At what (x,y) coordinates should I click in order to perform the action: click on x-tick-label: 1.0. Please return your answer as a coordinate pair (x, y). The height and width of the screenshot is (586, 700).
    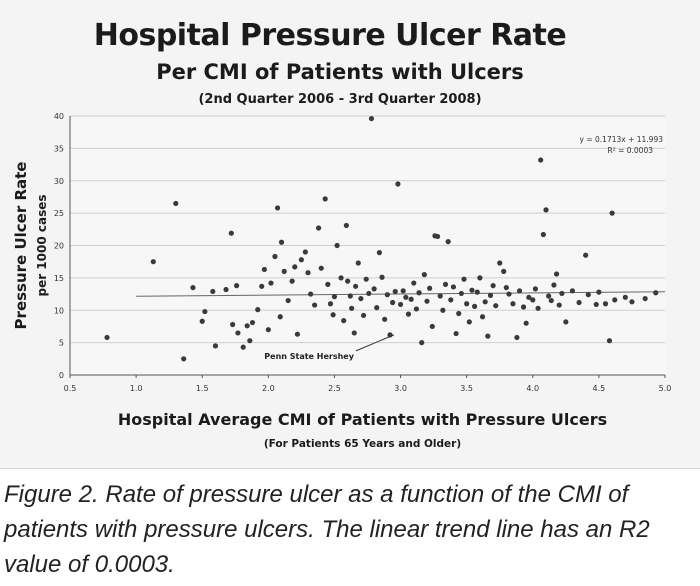
    Looking at the image, I should click on (136, 388).